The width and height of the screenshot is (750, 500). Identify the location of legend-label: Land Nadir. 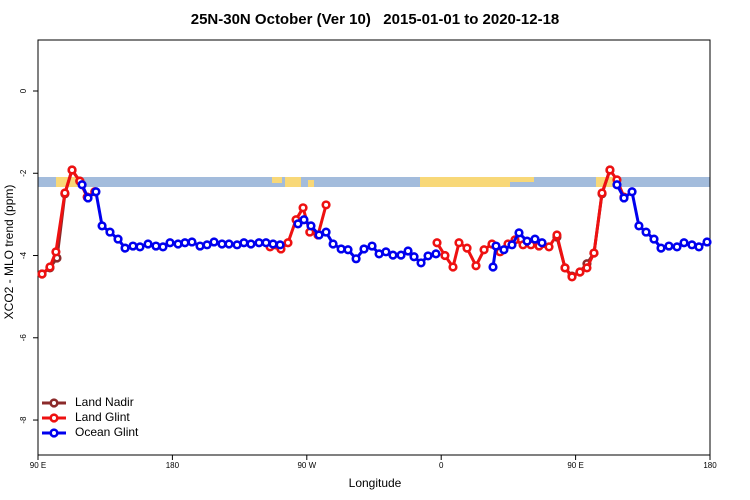
(104, 402).